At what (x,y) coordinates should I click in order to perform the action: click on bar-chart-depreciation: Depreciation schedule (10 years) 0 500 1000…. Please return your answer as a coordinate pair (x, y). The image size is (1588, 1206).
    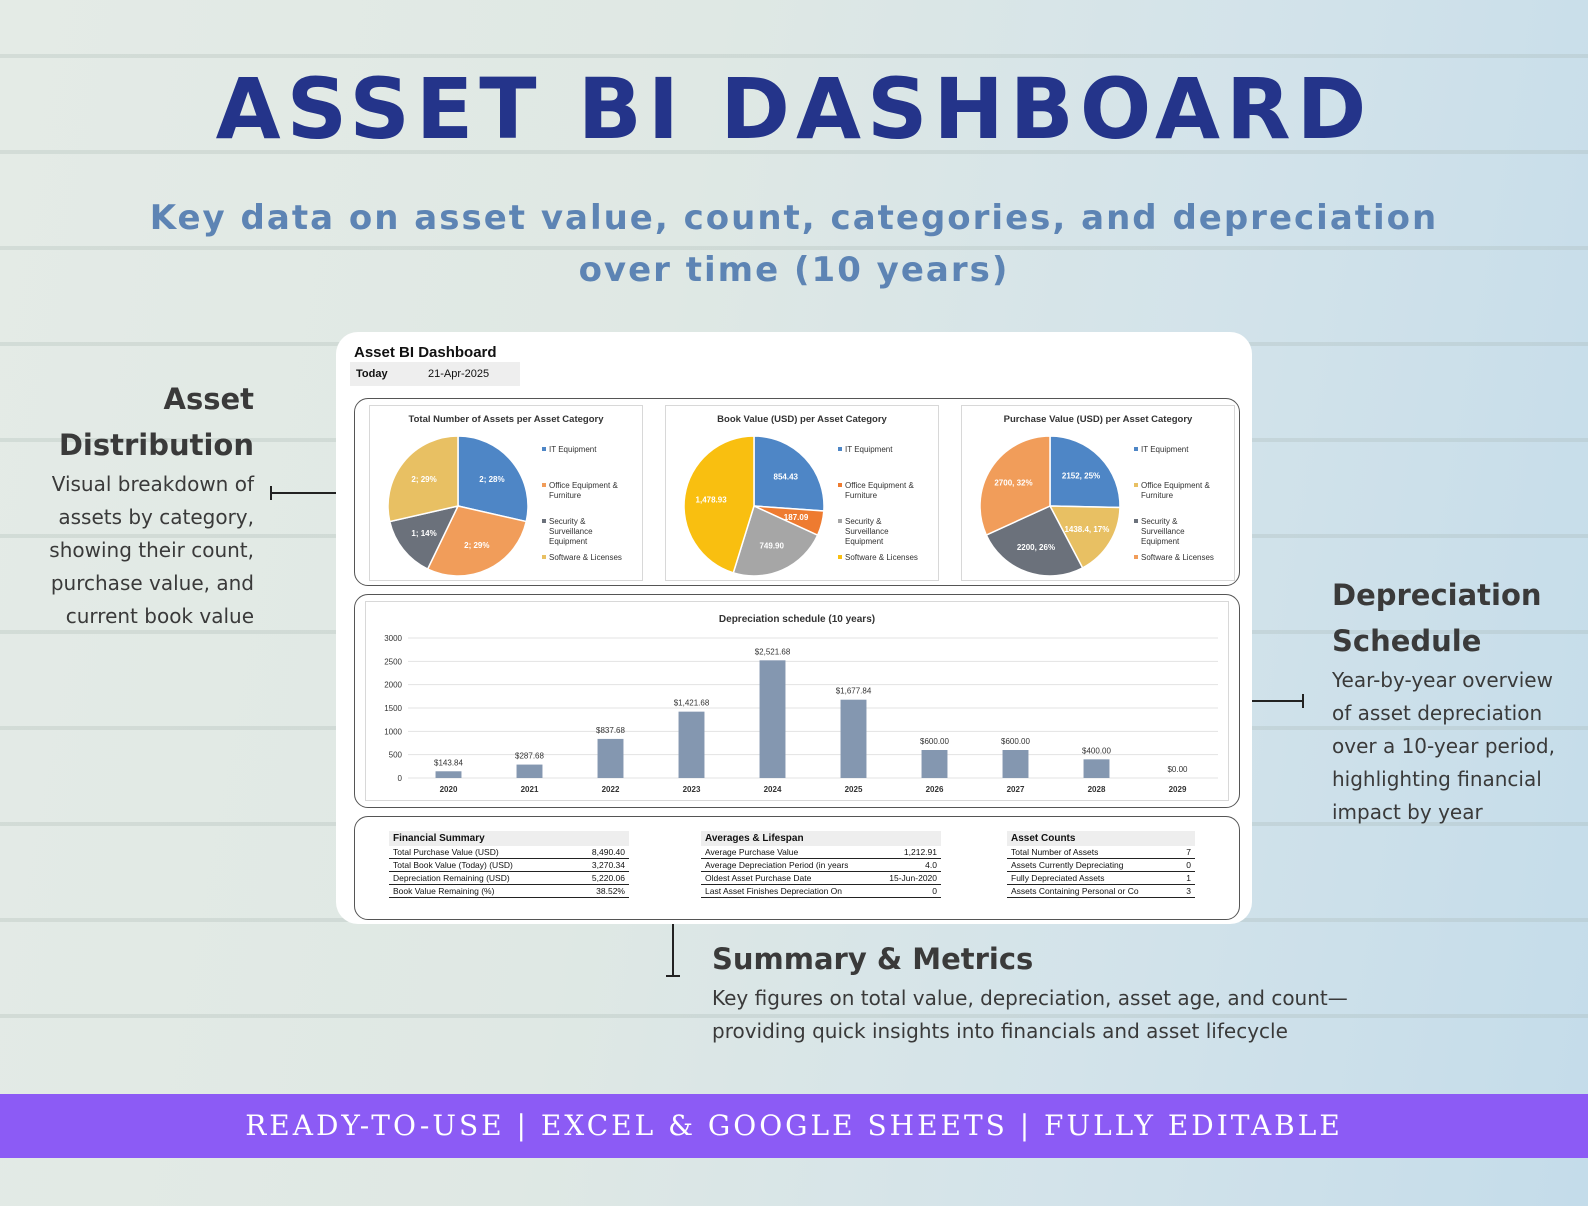
    Looking at the image, I should click on (801, 704).